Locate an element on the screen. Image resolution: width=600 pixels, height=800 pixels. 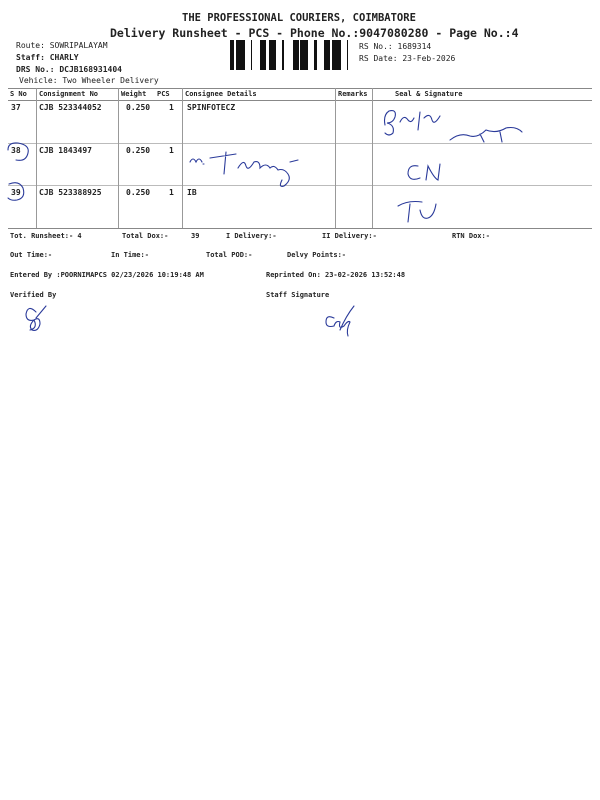
route: Route: SOWRIPALAYAM is located at coordinates (62, 45).